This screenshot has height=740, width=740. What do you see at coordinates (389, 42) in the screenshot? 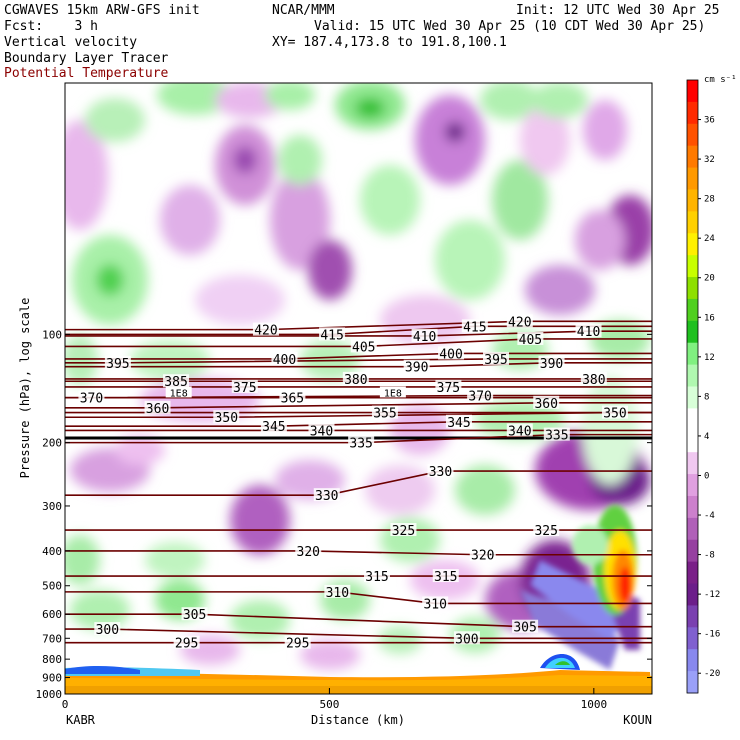
I see `cross-section-endpoints: XY= 187.4,173.8 to 191.8,100.1` at bounding box center [389, 42].